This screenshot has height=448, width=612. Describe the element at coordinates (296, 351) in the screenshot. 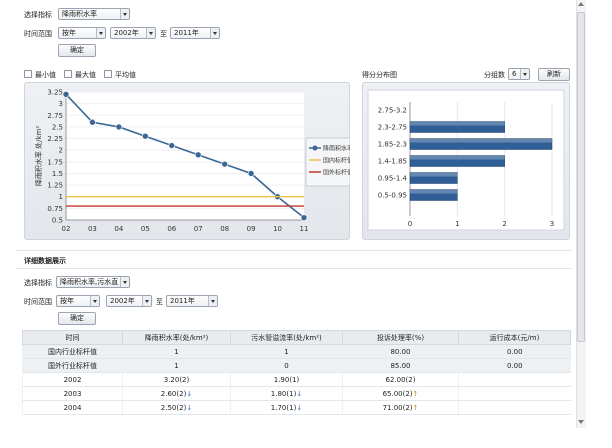

I see `table-row: 国内行业标杆值 1 1 80.00 0.00` at that location.